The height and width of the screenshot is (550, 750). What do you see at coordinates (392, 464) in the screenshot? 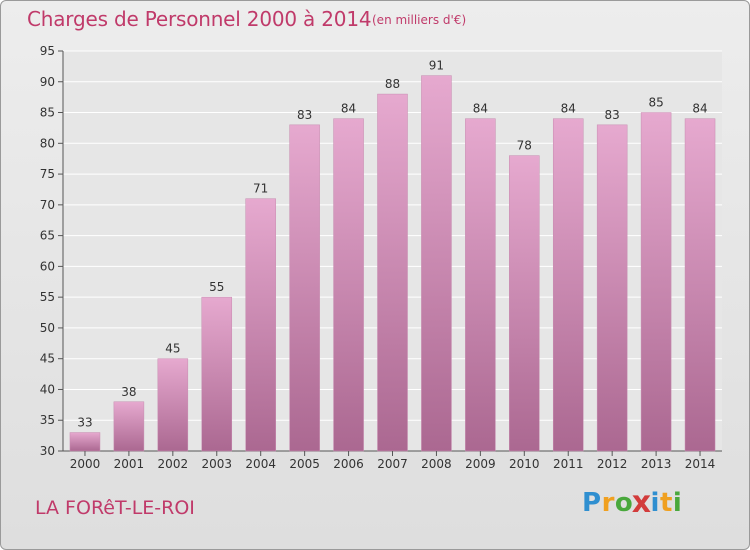
I see `x-tick-label: 2007` at bounding box center [392, 464].